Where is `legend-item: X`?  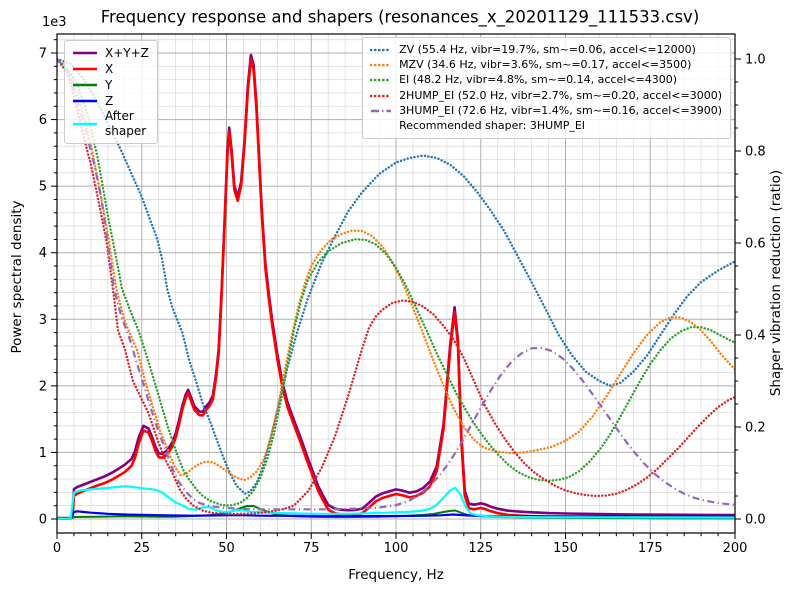
legend-item: X is located at coordinates (110, 69).